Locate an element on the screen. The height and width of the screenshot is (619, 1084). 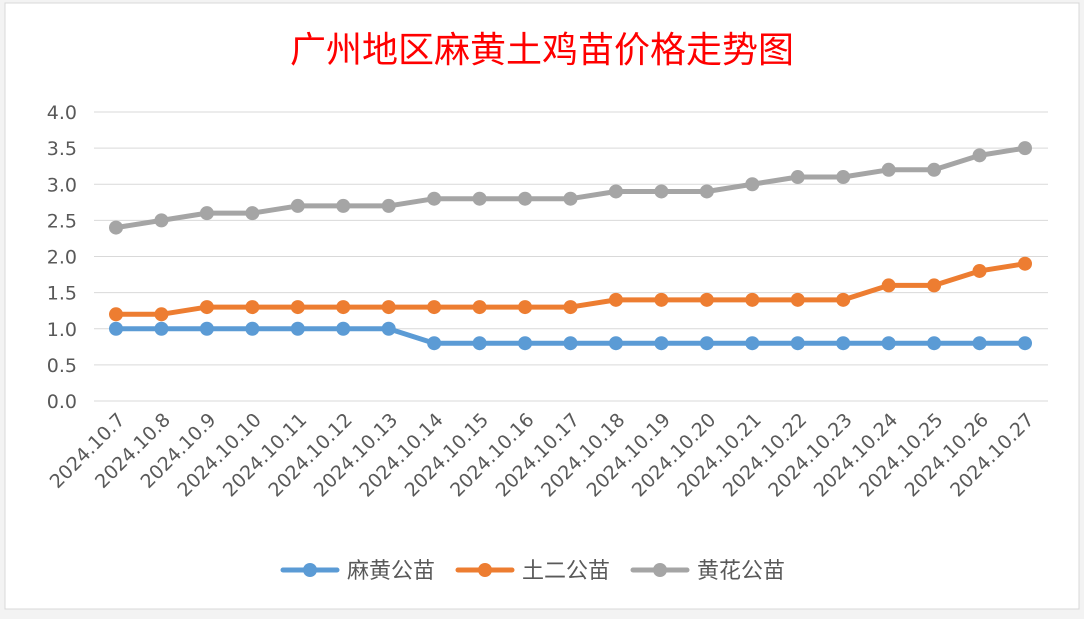
legend-item: 麻黄公苗 is located at coordinates (357, 571).